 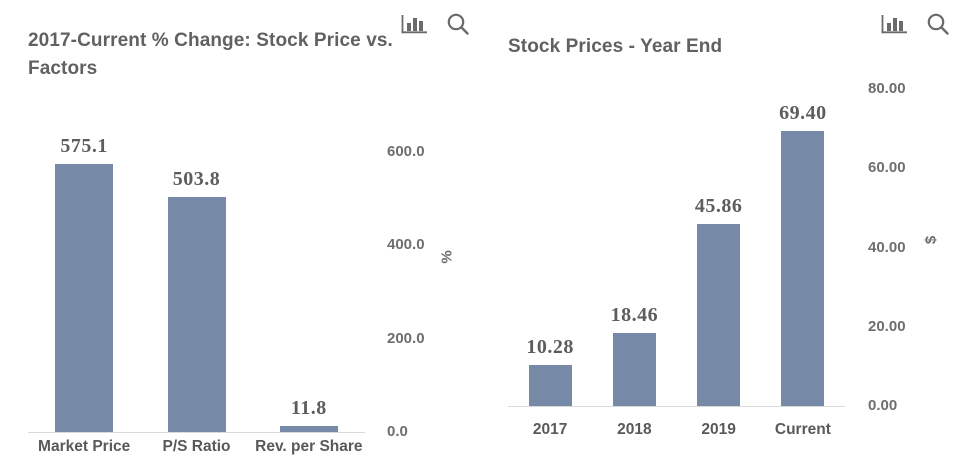 I want to click on bar-2017, so click(x=550, y=385).